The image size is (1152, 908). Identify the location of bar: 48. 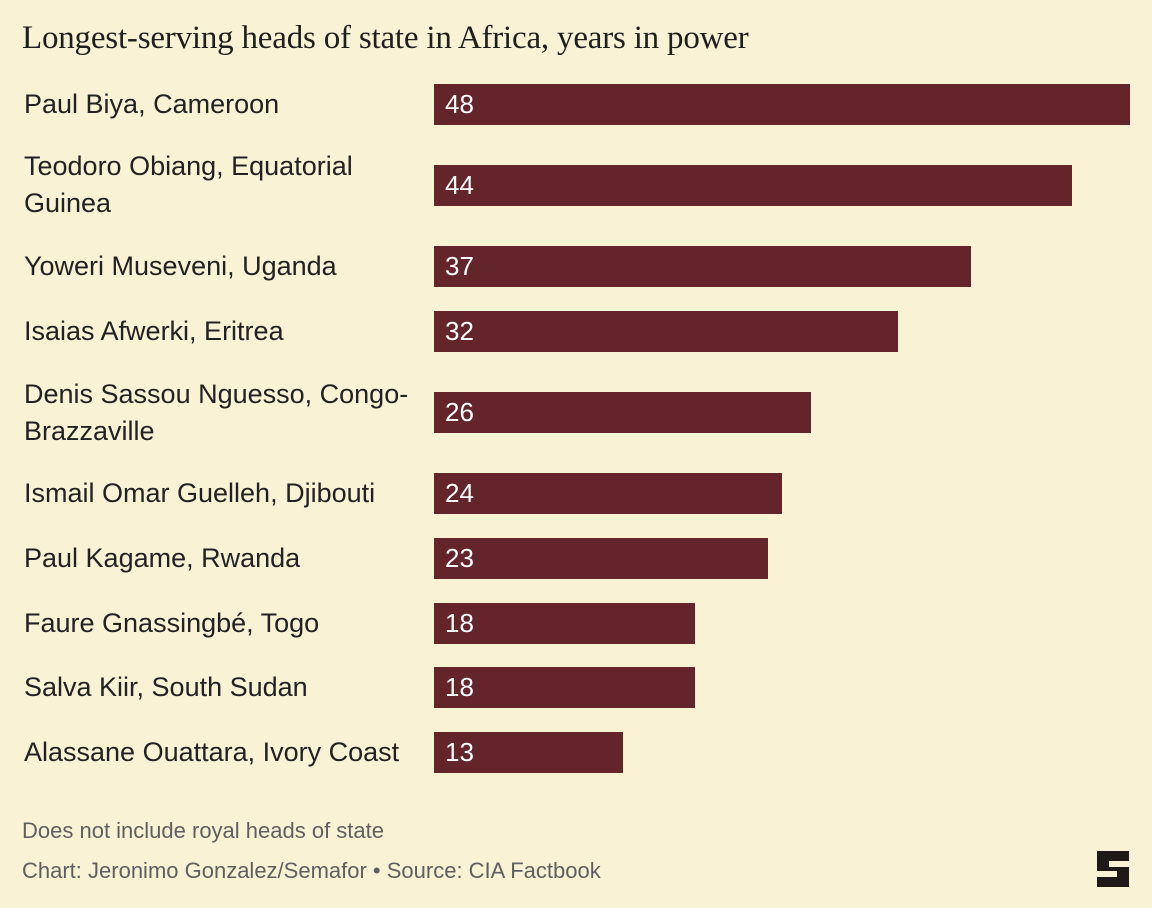
(782, 104).